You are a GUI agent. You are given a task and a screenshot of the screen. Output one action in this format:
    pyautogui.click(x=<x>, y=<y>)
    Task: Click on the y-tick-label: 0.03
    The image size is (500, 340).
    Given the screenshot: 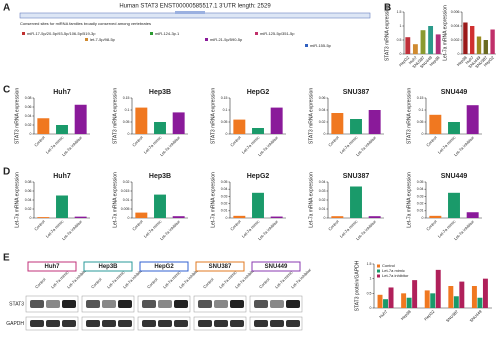 What is the action you would take?
    pyautogui.click(x=420, y=196)
    